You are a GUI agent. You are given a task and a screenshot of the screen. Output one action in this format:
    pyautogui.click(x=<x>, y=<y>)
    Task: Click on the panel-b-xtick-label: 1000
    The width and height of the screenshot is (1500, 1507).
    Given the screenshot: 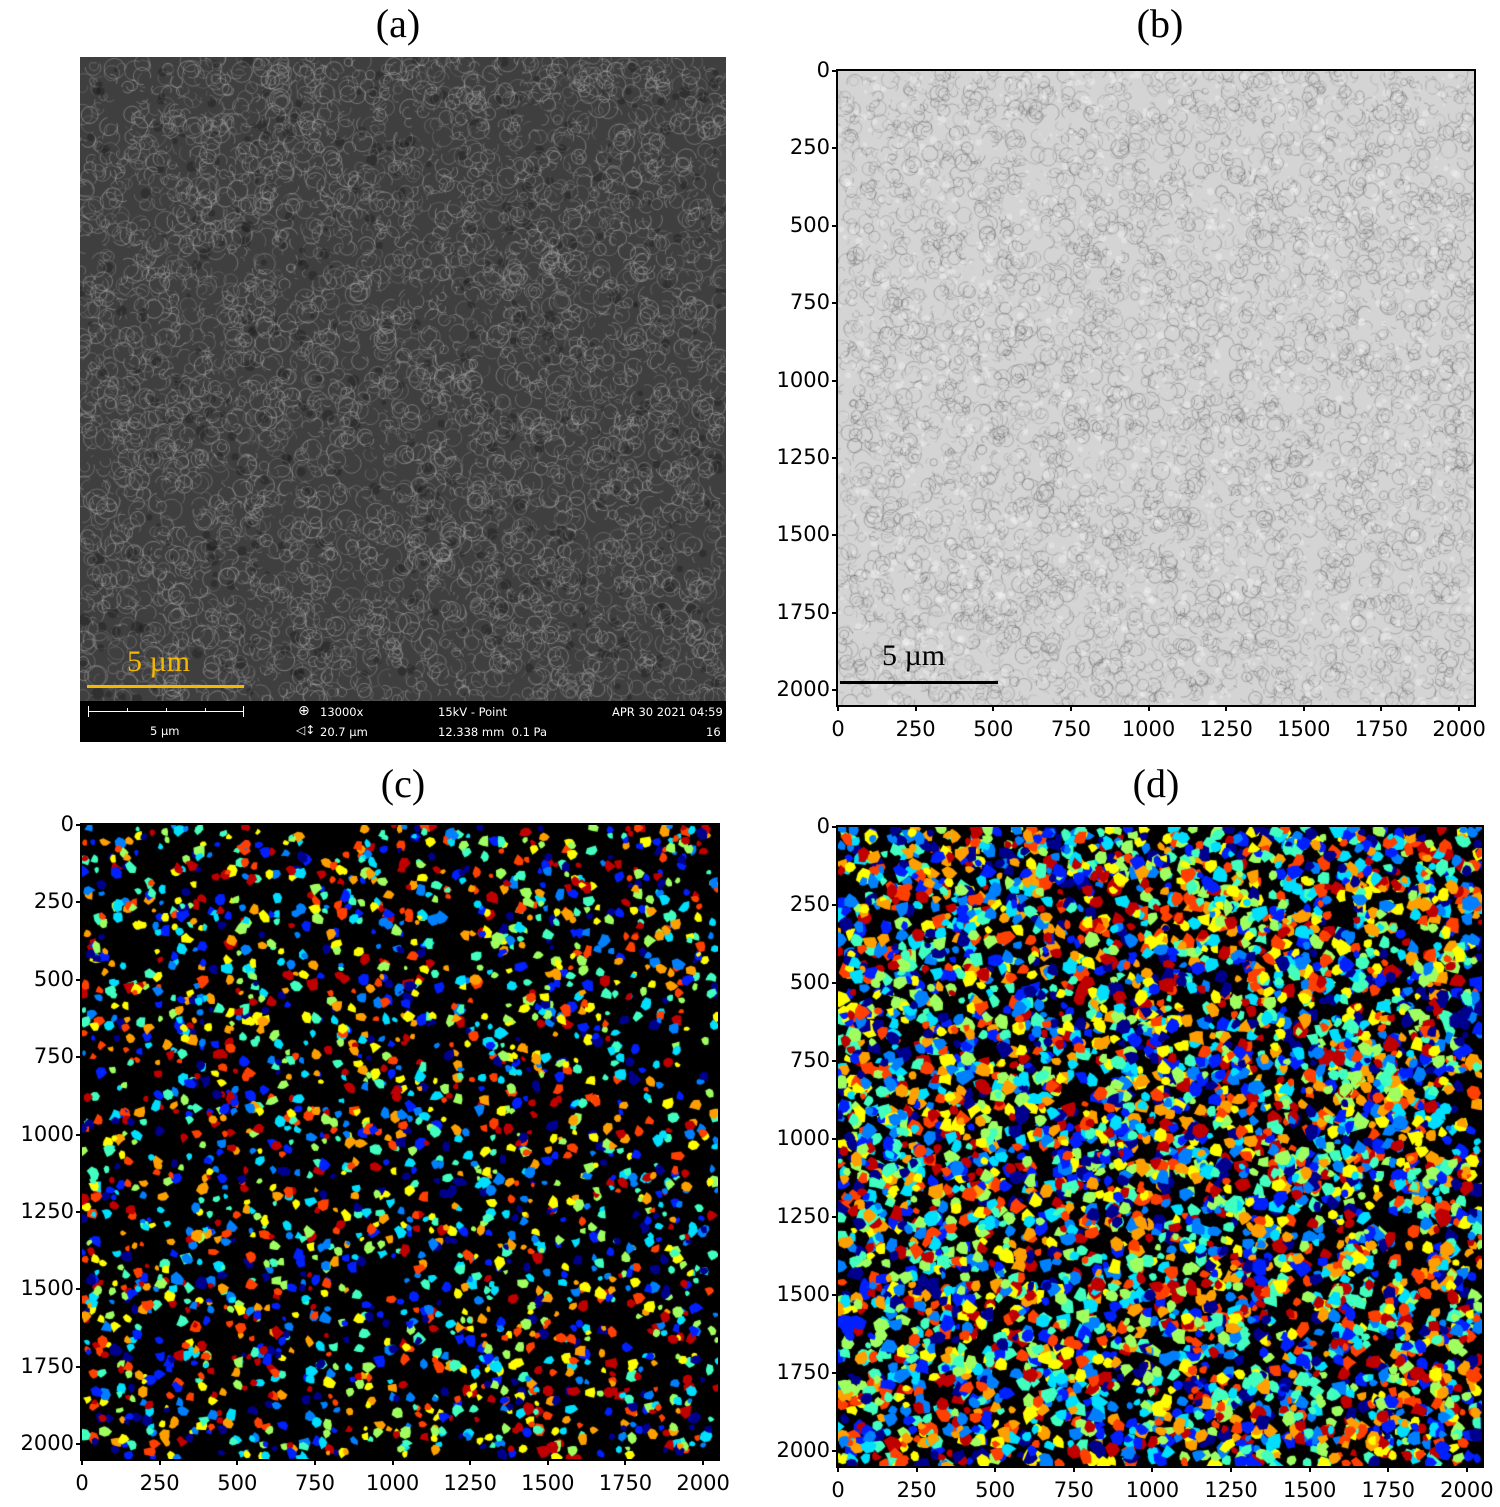 What is the action you would take?
    pyautogui.click(x=1148, y=729)
    